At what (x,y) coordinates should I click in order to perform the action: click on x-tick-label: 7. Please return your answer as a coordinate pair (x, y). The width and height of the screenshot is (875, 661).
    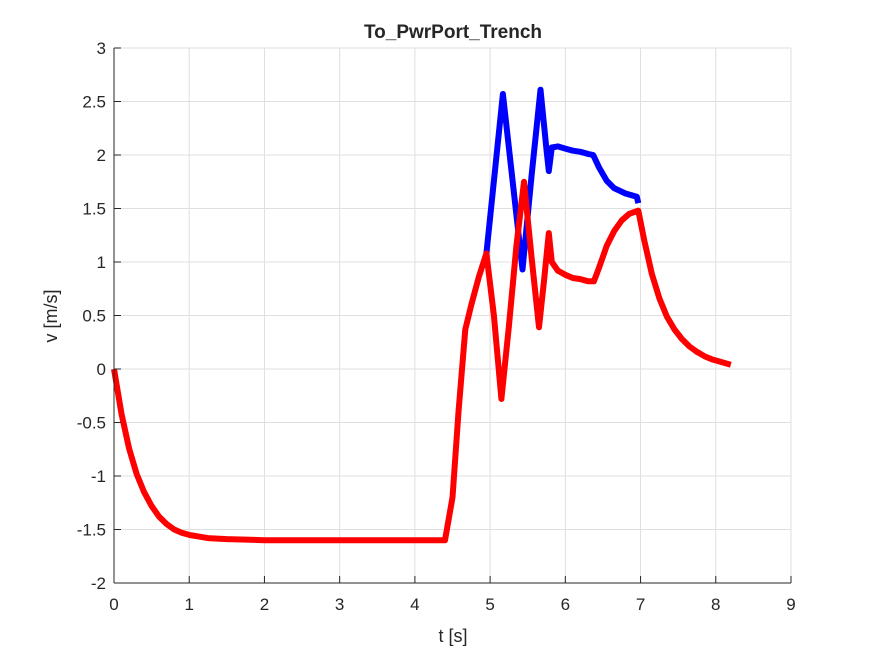
    Looking at the image, I should click on (640, 604).